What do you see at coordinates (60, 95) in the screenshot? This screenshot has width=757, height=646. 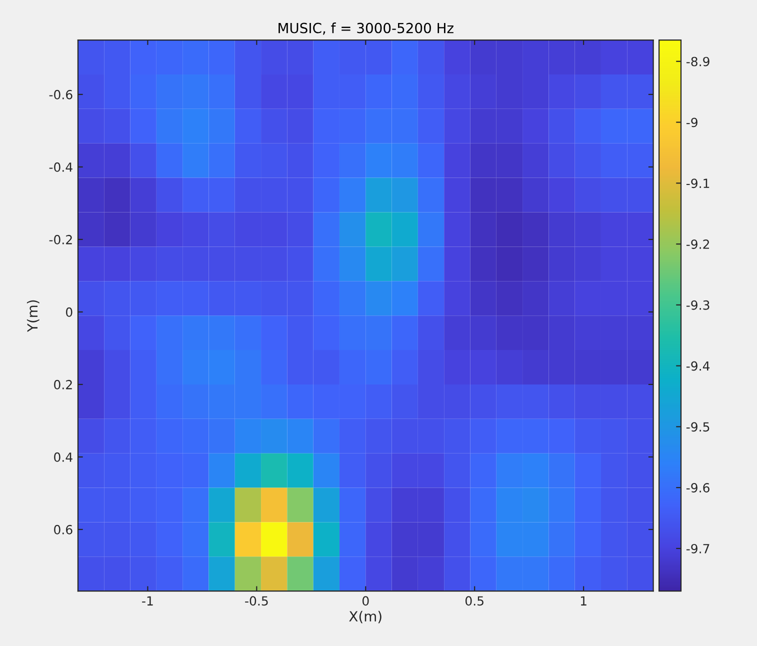 I see `y-tick-label: -0.6` at bounding box center [60, 95].